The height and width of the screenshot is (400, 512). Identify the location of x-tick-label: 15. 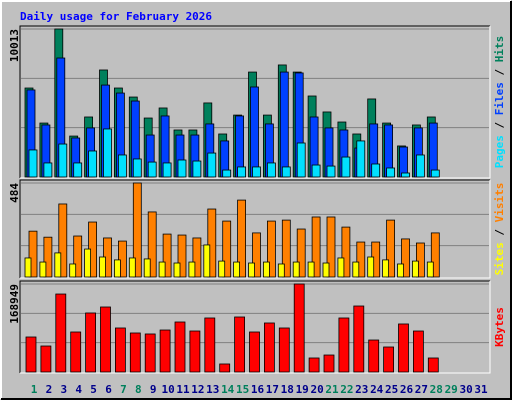
(242, 389).